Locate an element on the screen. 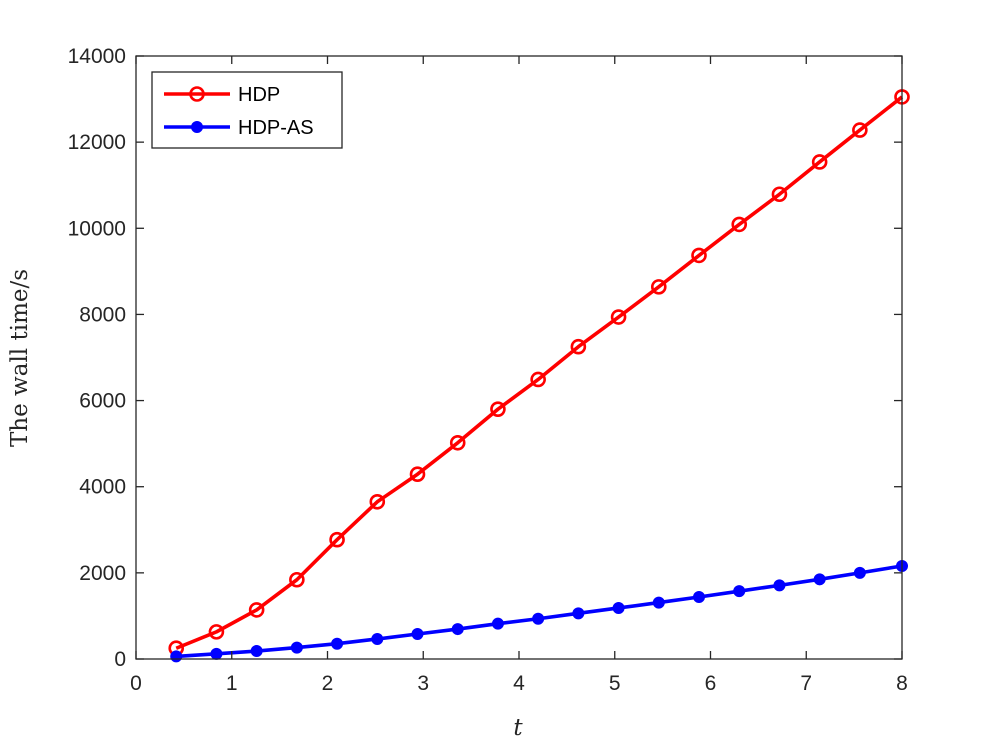 The height and width of the screenshot is (747, 996). y-tick-label: 2000 is located at coordinates (102, 573).